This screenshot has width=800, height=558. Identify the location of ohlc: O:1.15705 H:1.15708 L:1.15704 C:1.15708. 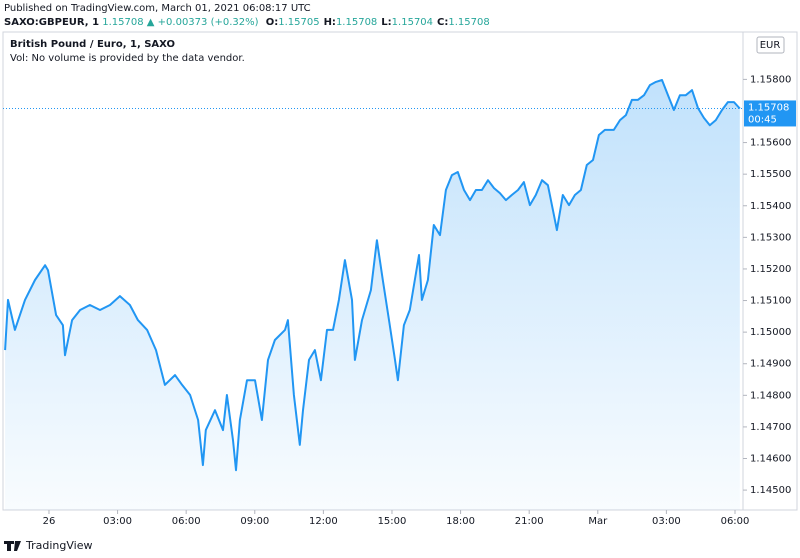
(378, 22).